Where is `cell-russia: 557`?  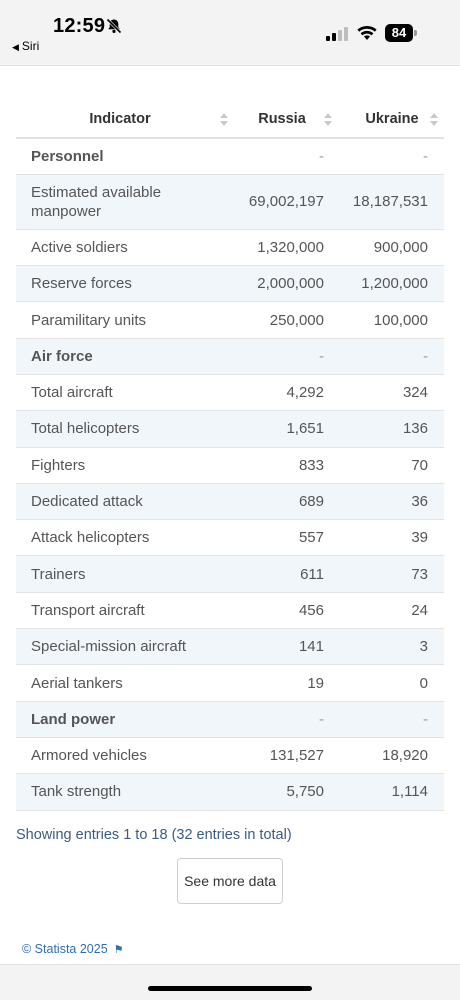 cell-russia: 557 is located at coordinates (287, 538).